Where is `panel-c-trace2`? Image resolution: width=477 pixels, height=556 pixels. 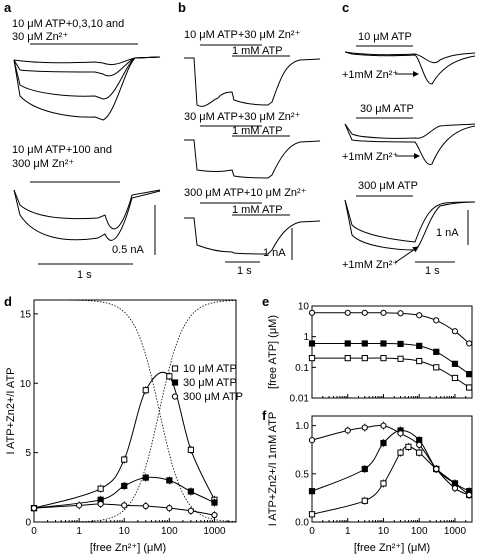 panel-c-trace2 is located at coordinates (410, 144).